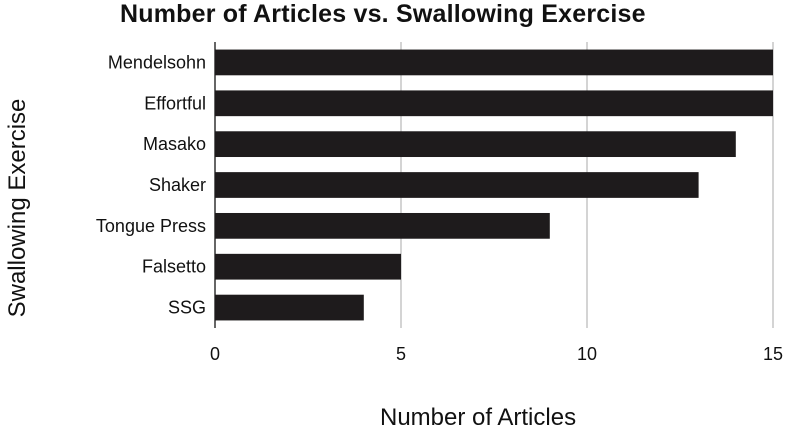 The image size is (787, 434). What do you see at coordinates (187, 308) in the screenshot?
I see `category-label: SSG` at bounding box center [187, 308].